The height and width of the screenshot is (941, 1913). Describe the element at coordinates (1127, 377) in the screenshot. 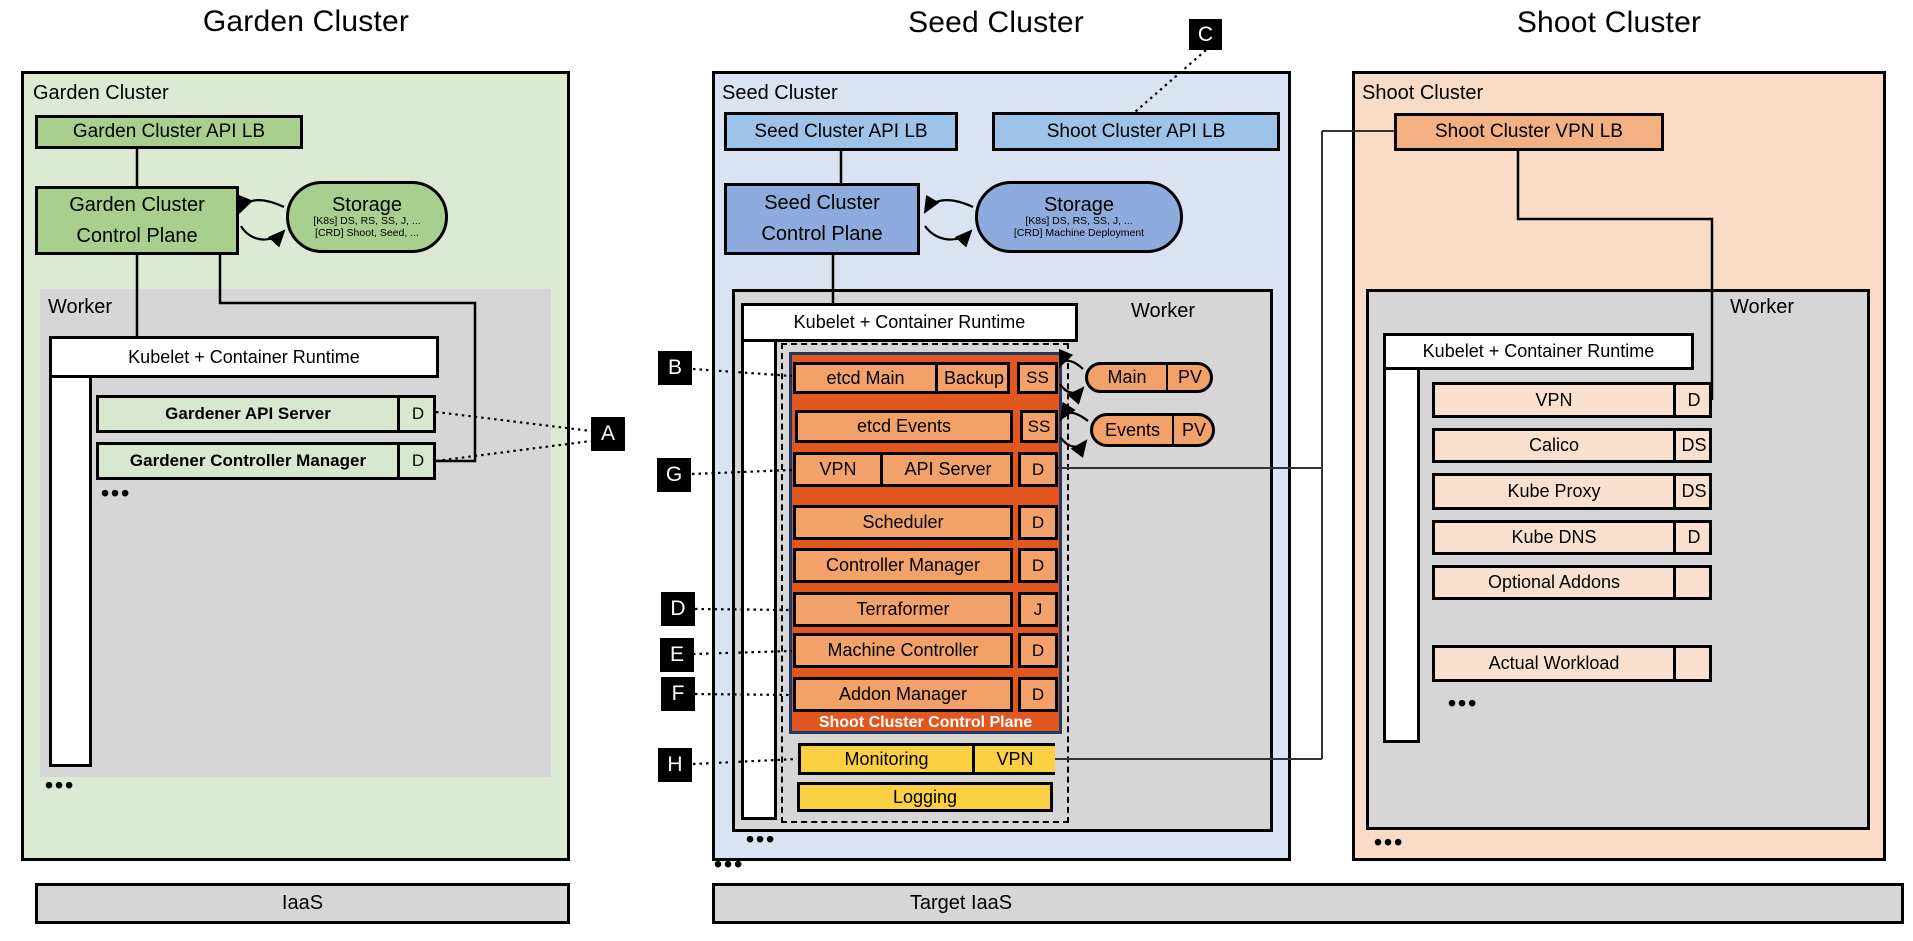

I see `seed-volume-main-label: Main` at that location.